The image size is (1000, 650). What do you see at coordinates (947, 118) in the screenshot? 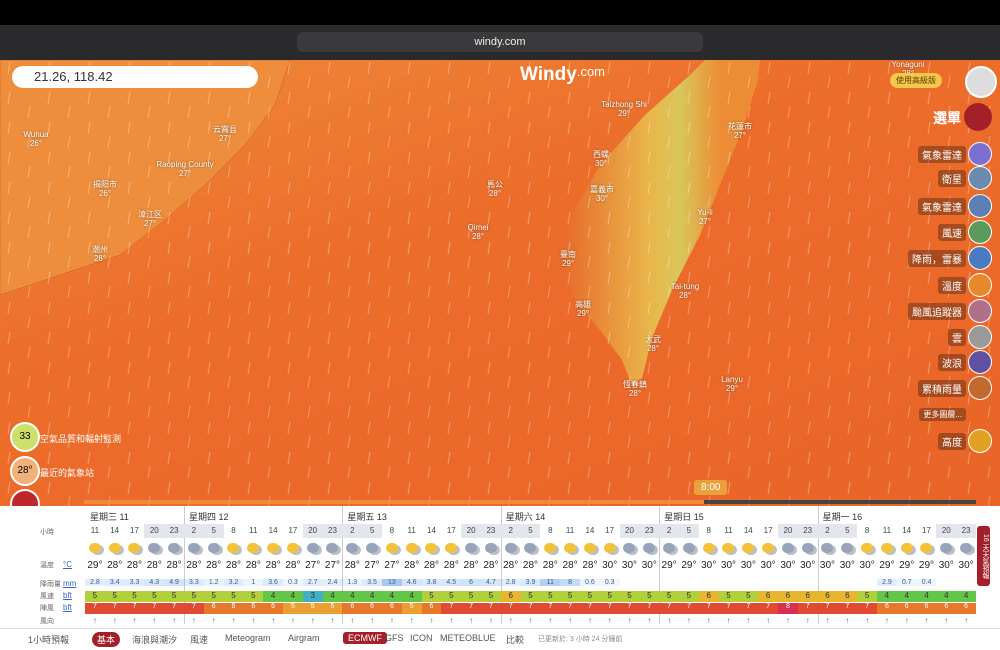
I see `menu-button: 選單` at bounding box center [947, 118].